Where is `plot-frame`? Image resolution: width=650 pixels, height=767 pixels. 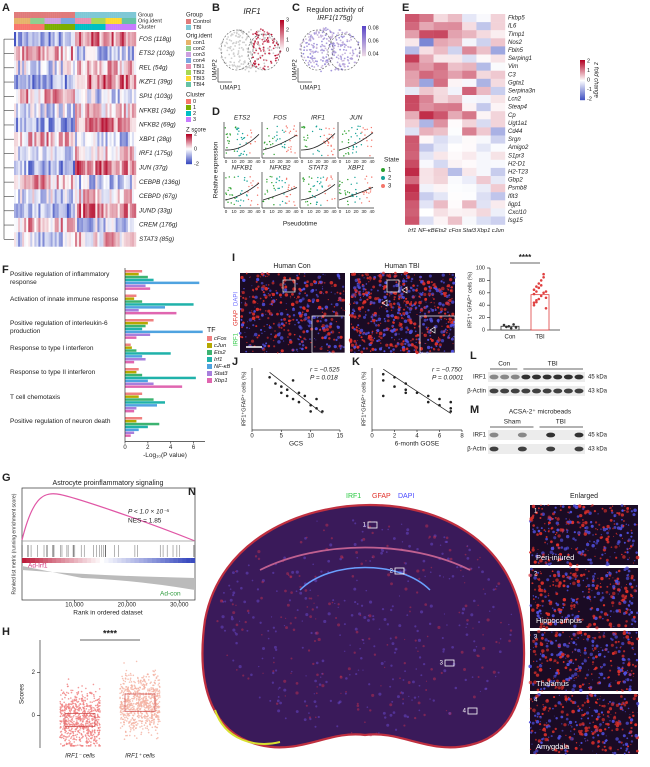 plot-frame is located at coordinates (108, 544).